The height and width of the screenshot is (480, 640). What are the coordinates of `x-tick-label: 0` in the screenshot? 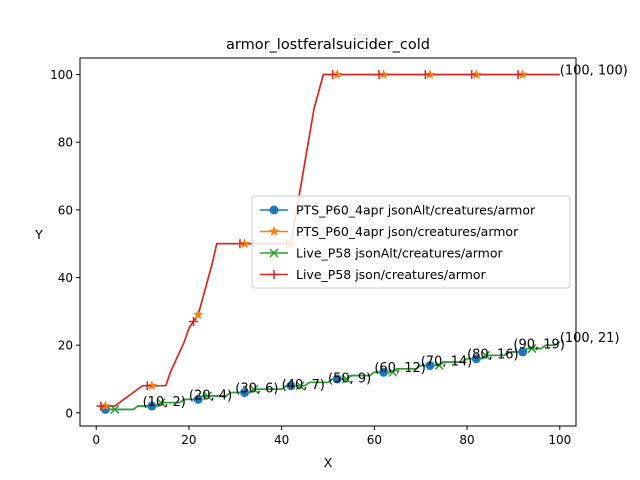 It's located at (96, 440).